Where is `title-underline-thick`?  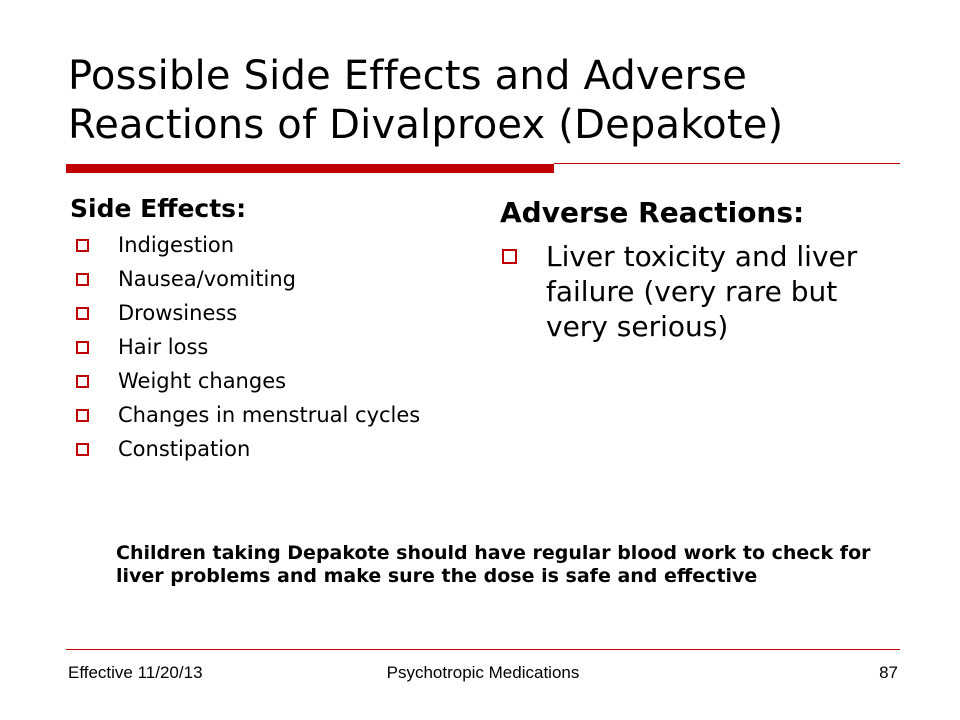
title-underline-thick is located at coordinates (310, 168).